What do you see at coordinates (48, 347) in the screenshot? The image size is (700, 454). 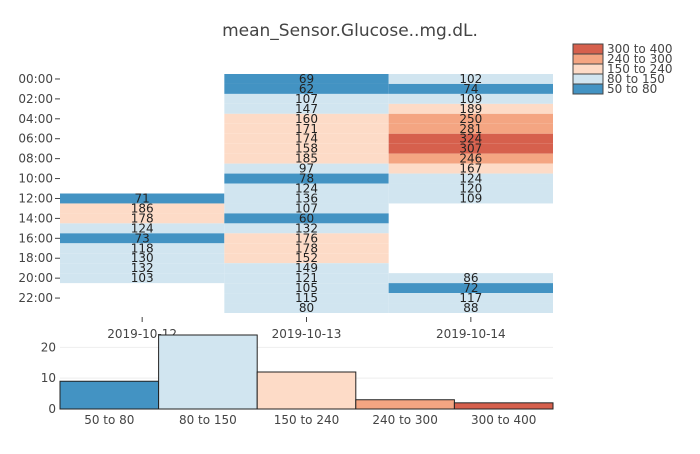 I see `bar-y-tick-label: 20` at bounding box center [48, 347].